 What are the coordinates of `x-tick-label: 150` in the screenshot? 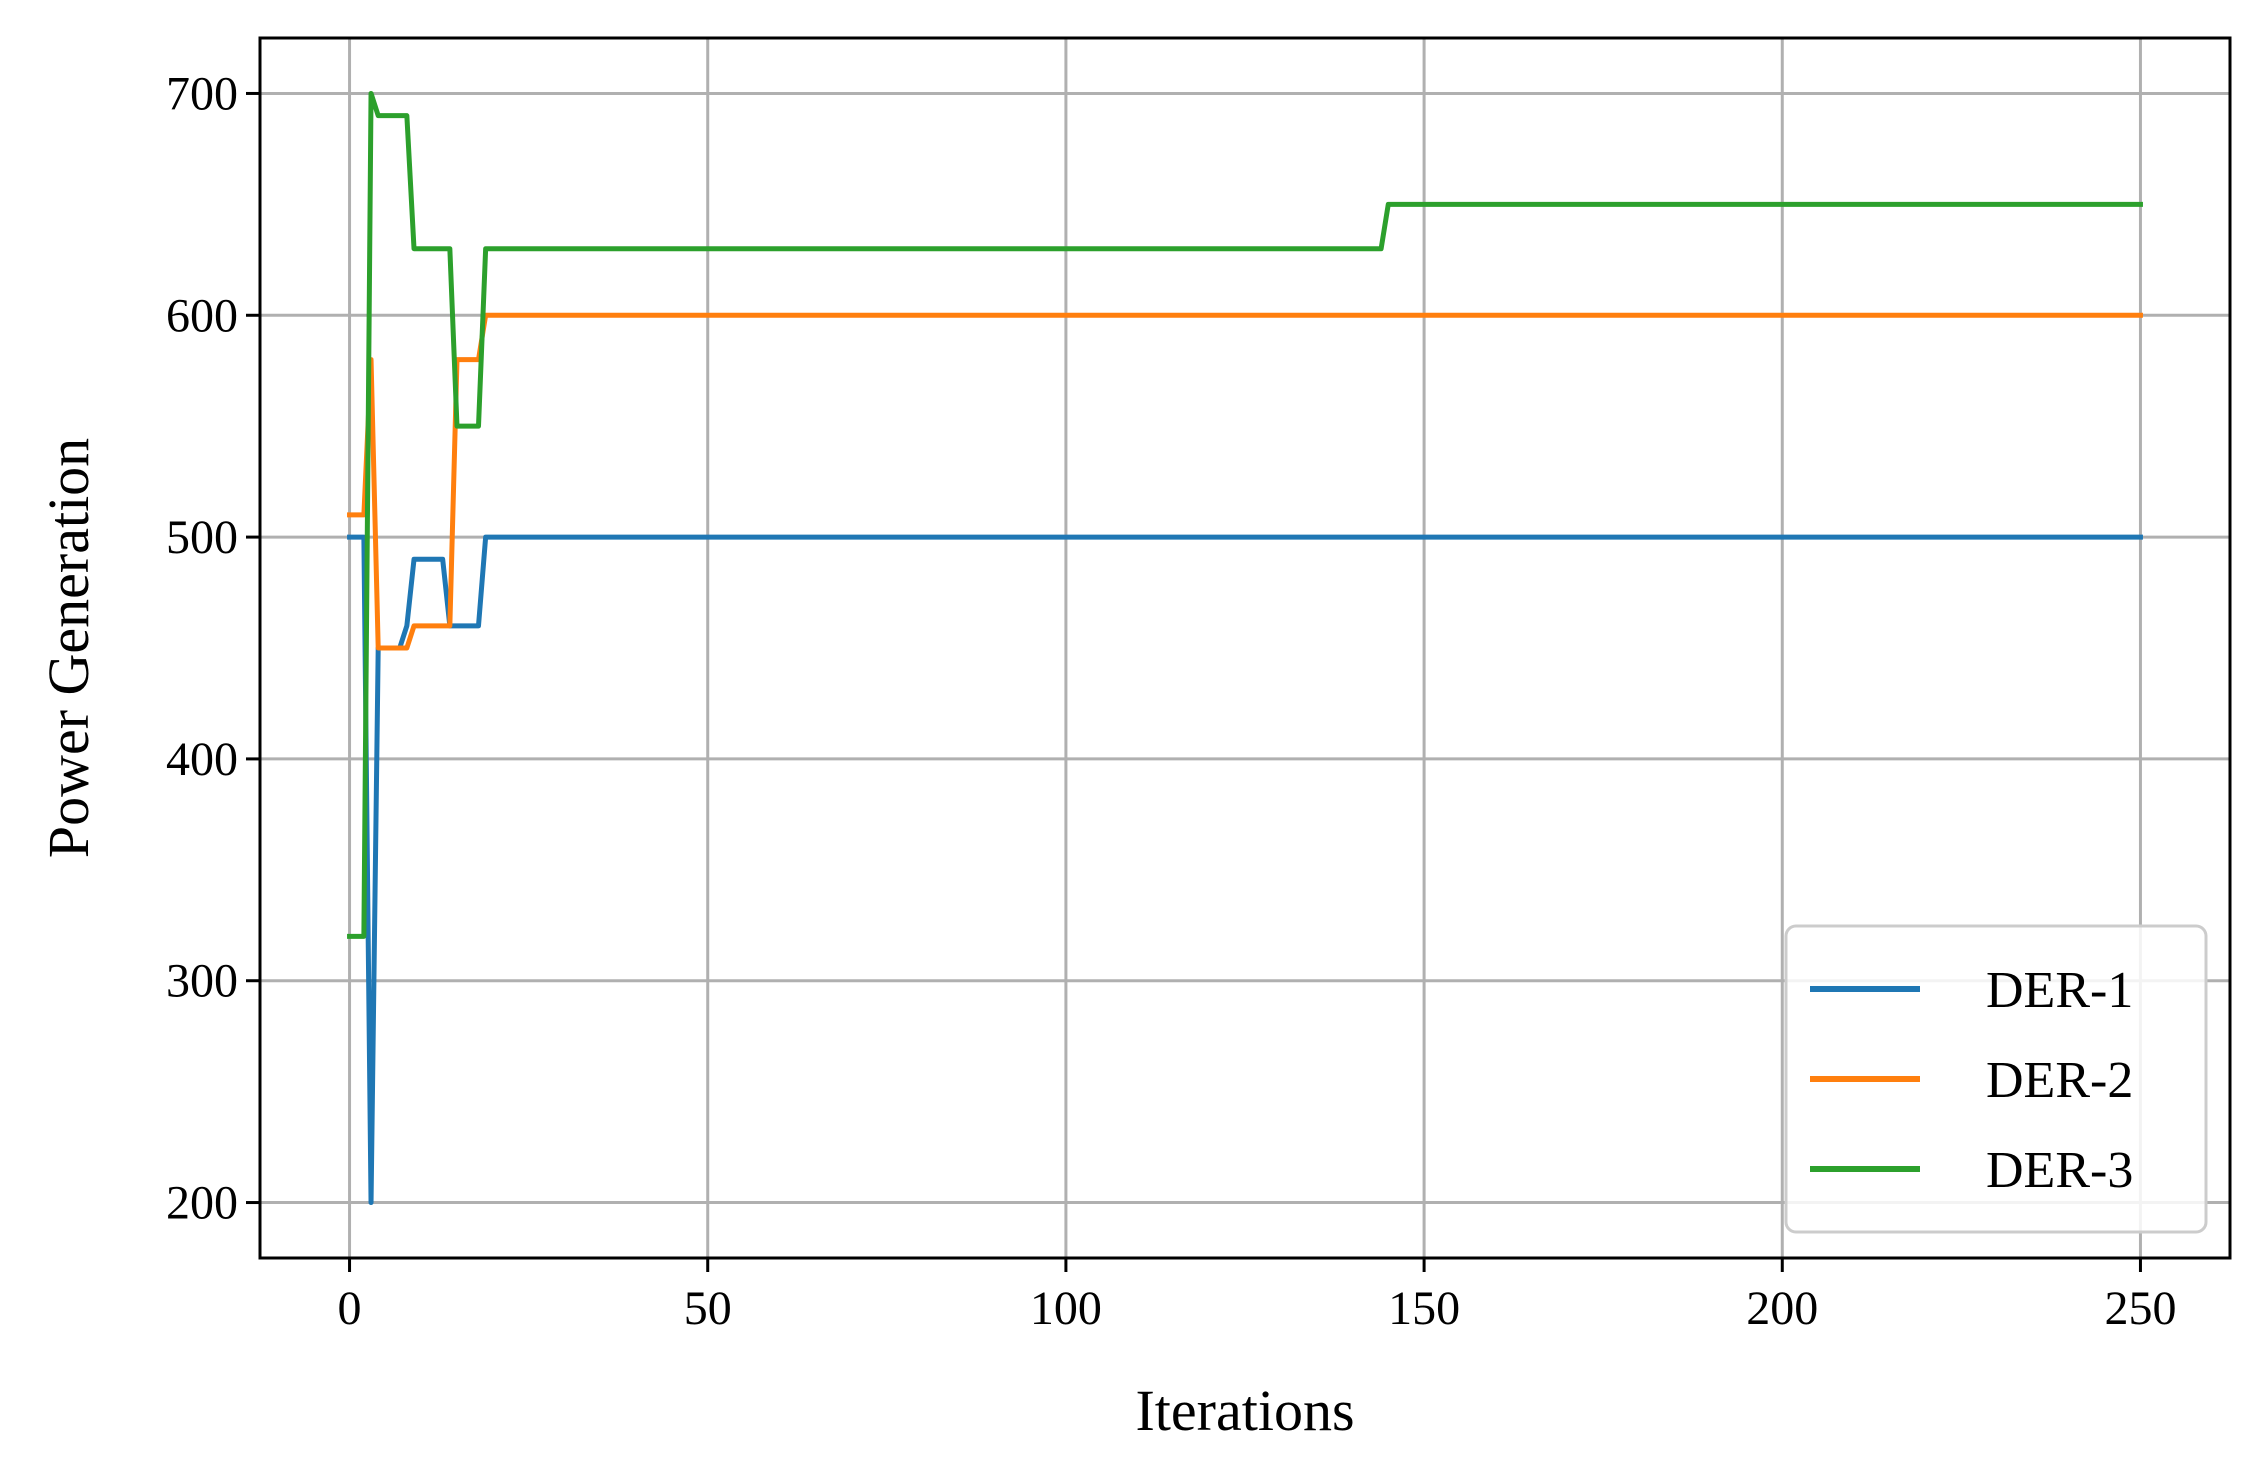 It's located at (1424, 1308).